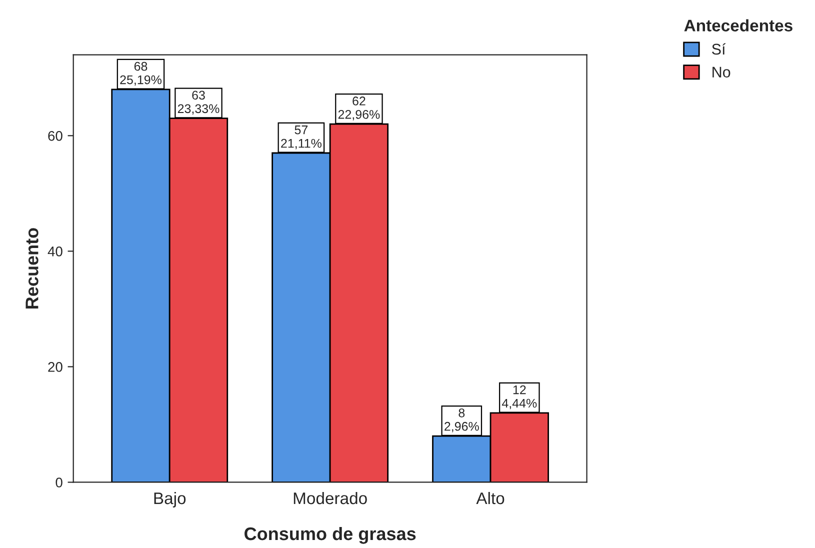 This screenshot has width=815, height=548. What do you see at coordinates (59, 483) in the screenshot?
I see `y-tick-label: 0` at bounding box center [59, 483].